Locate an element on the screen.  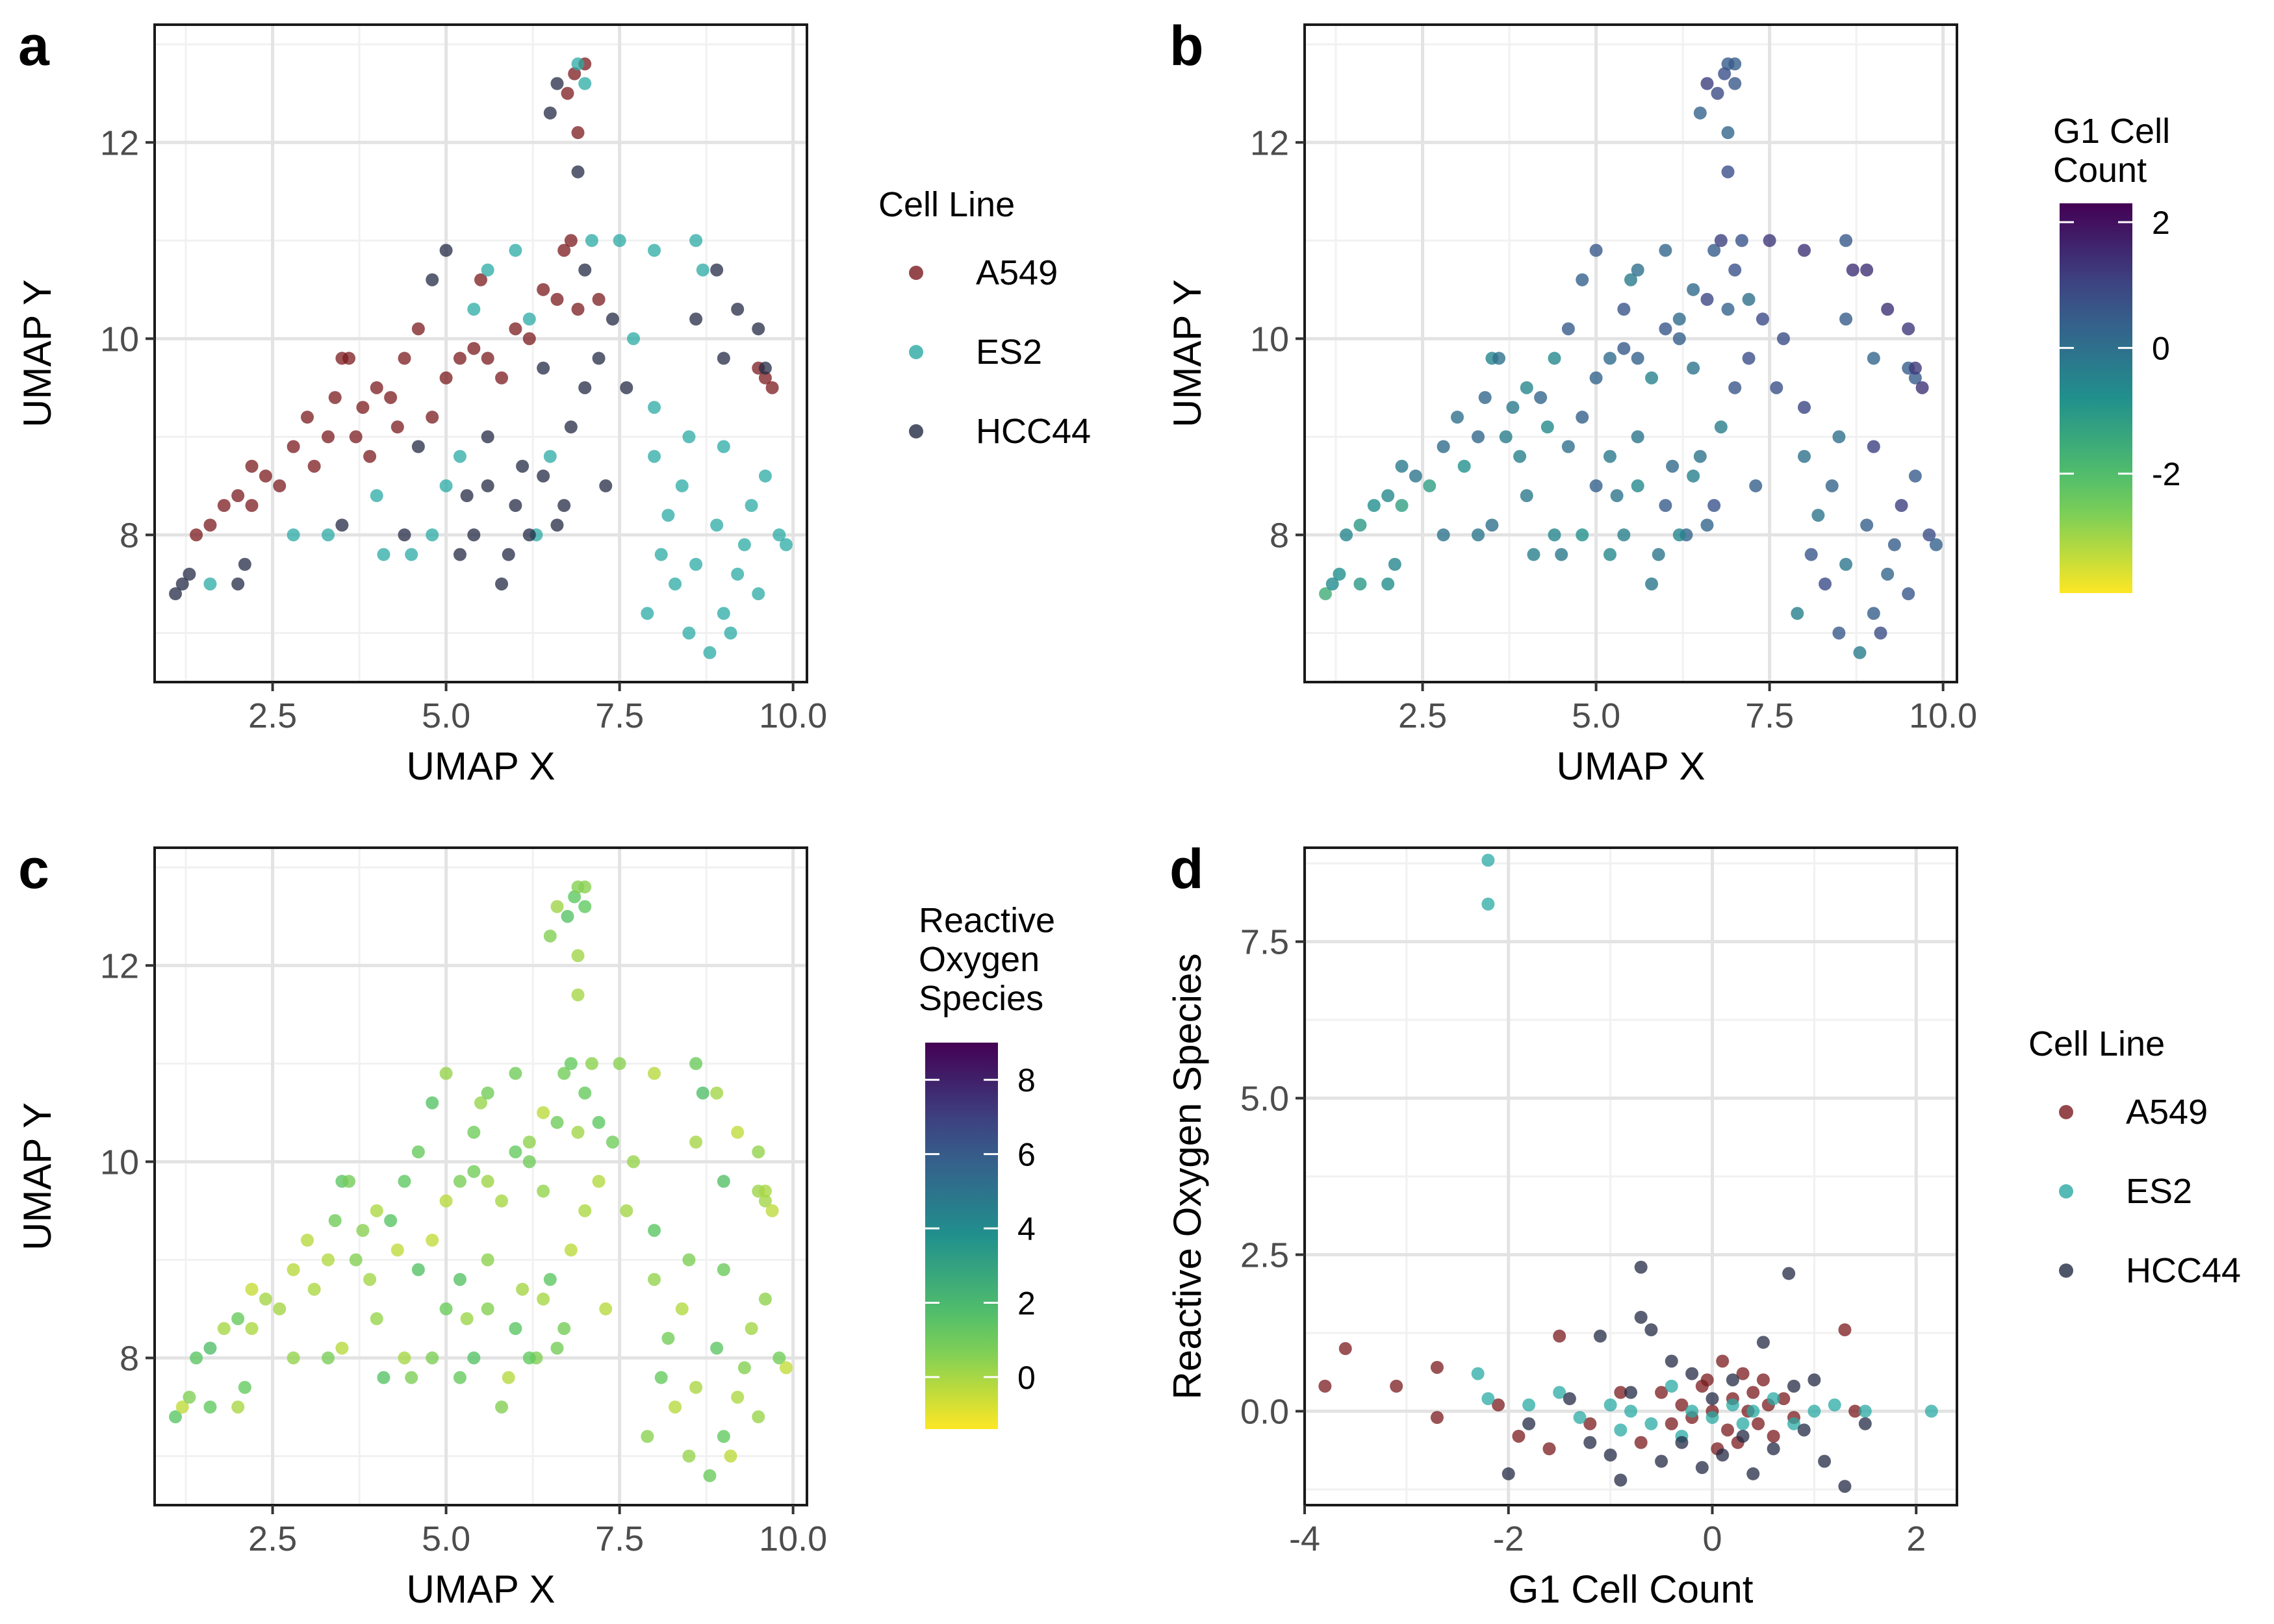
panel-label-b: b is located at coordinates (1186, 46).